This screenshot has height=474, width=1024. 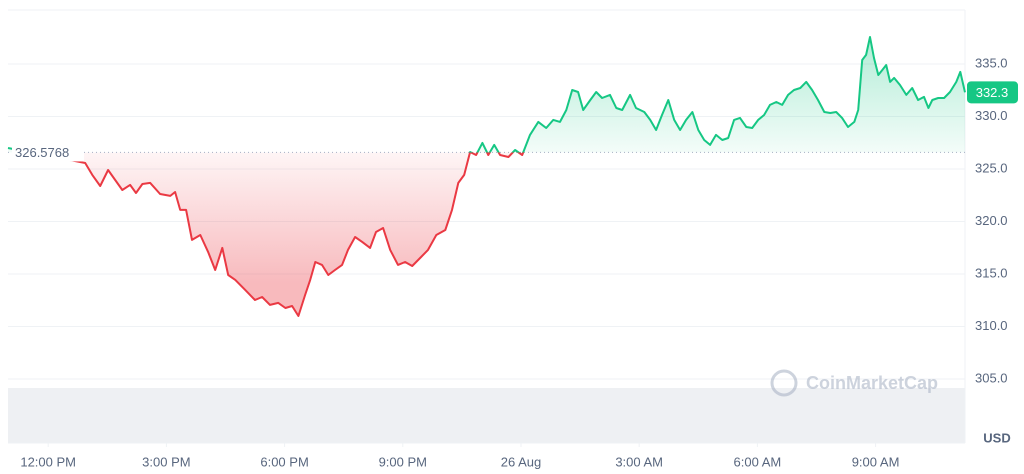 I want to click on price-tag-label: 332.3, so click(x=992, y=92).